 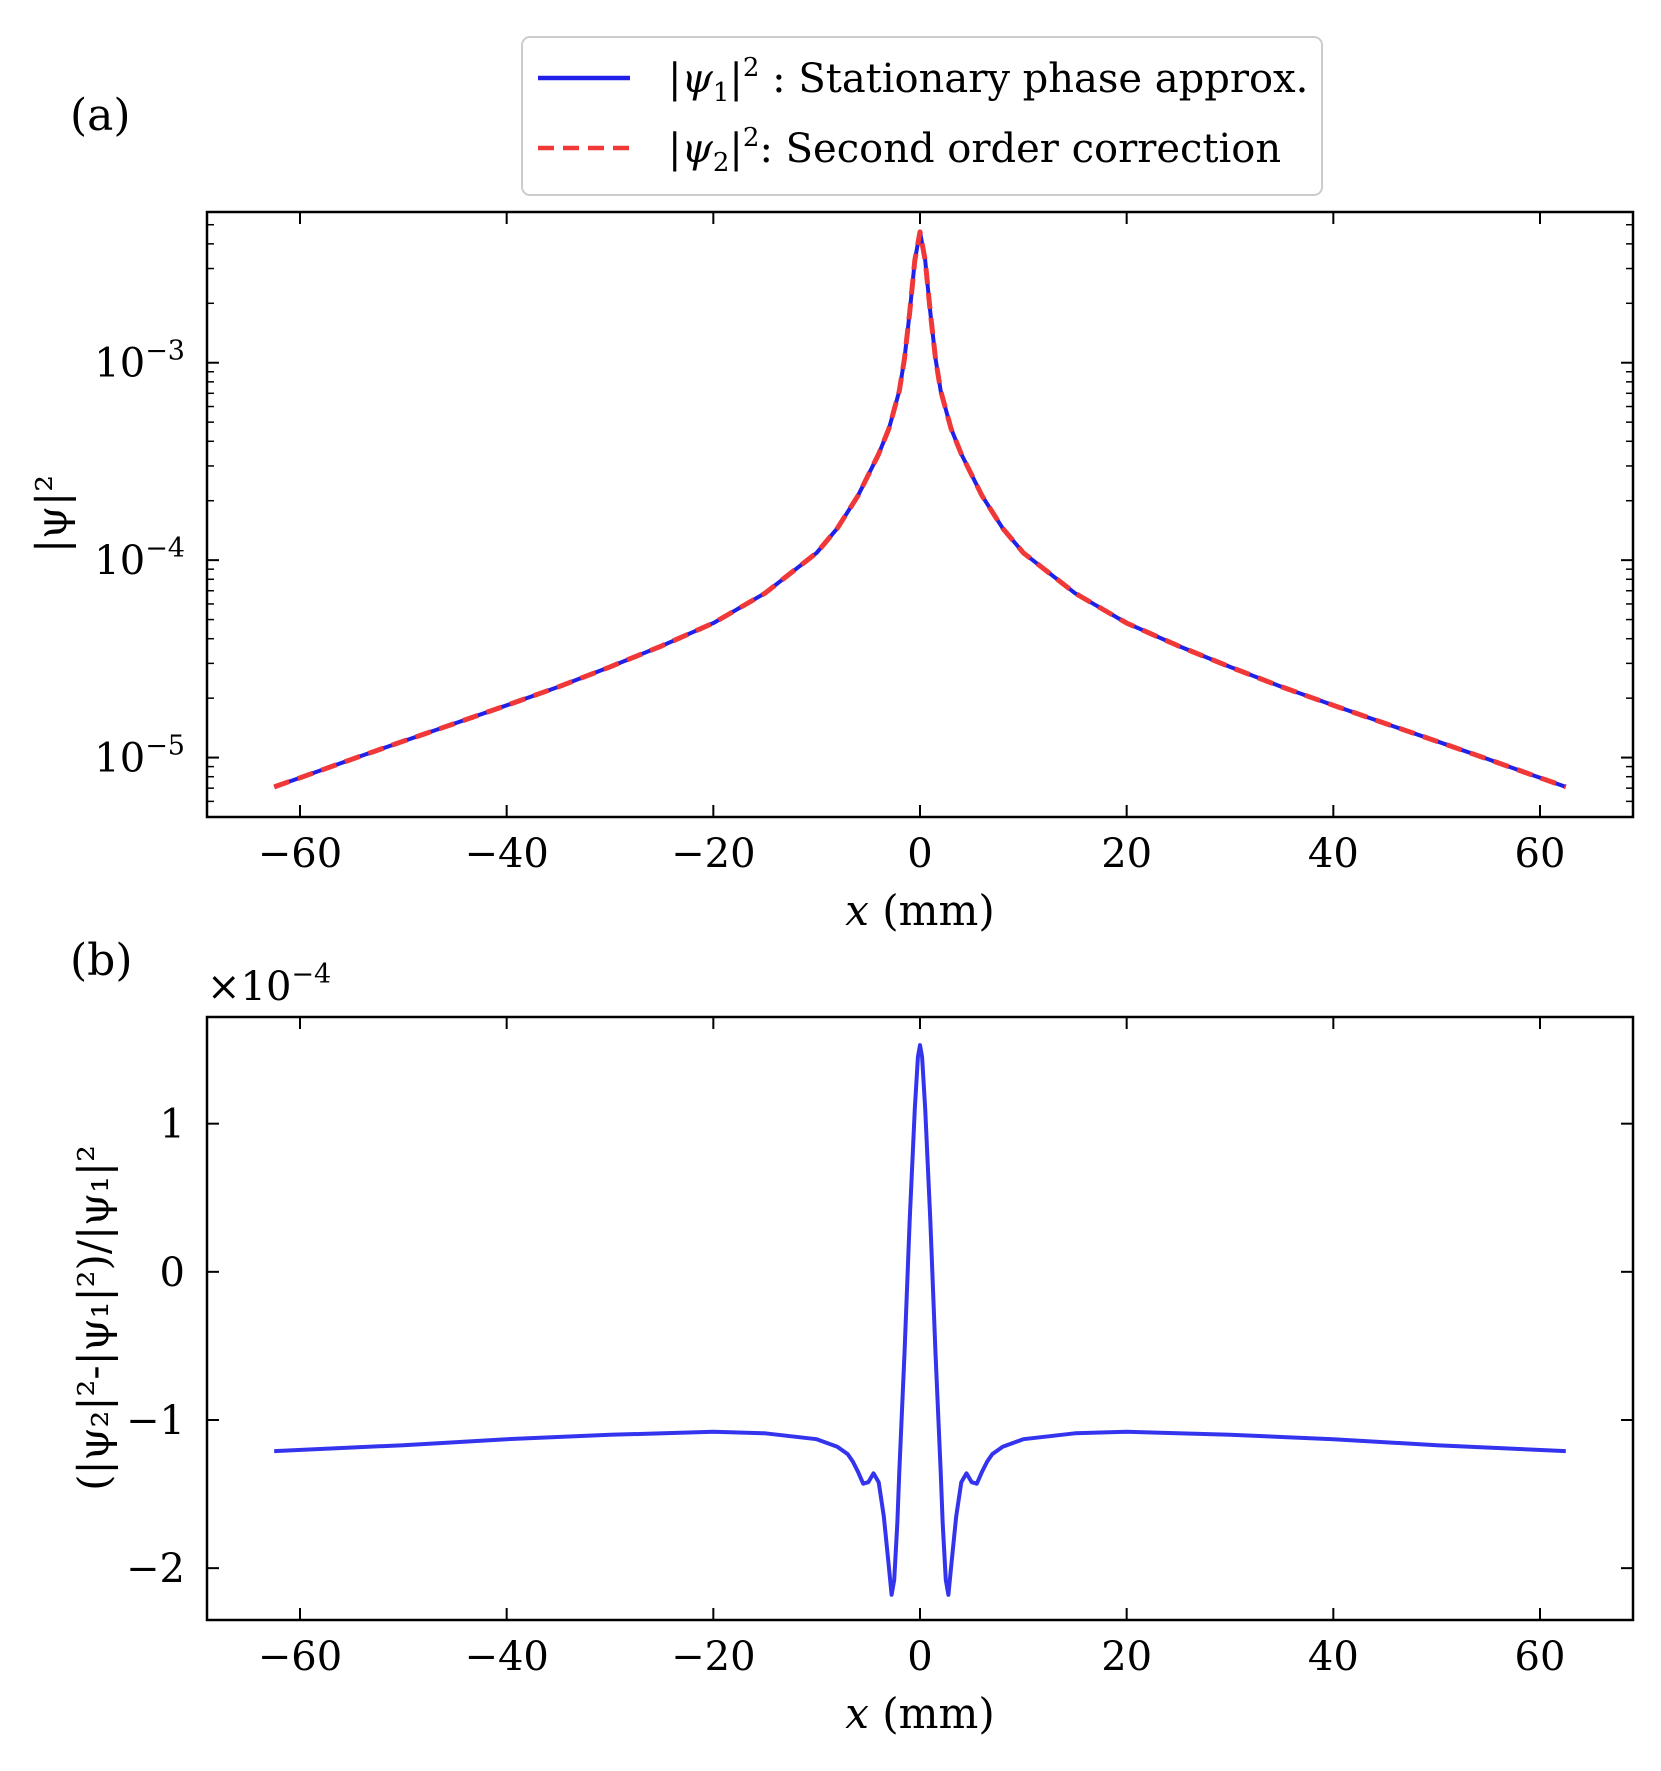 I want to click on xtick-label-a: −40, so click(x=506, y=854).